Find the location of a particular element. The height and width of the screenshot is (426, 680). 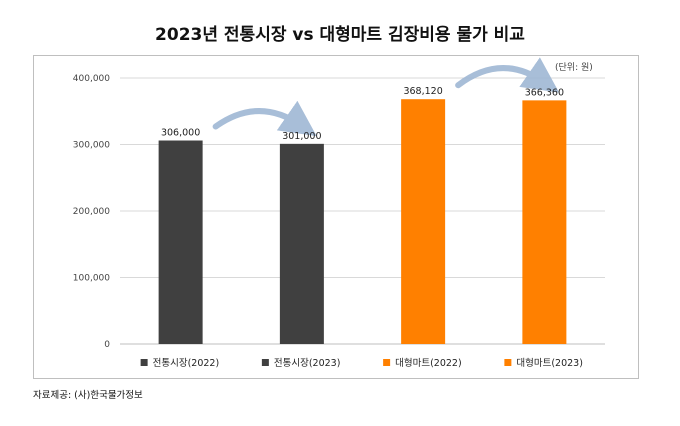

y-tick-label: 300,000 is located at coordinates (91, 146).